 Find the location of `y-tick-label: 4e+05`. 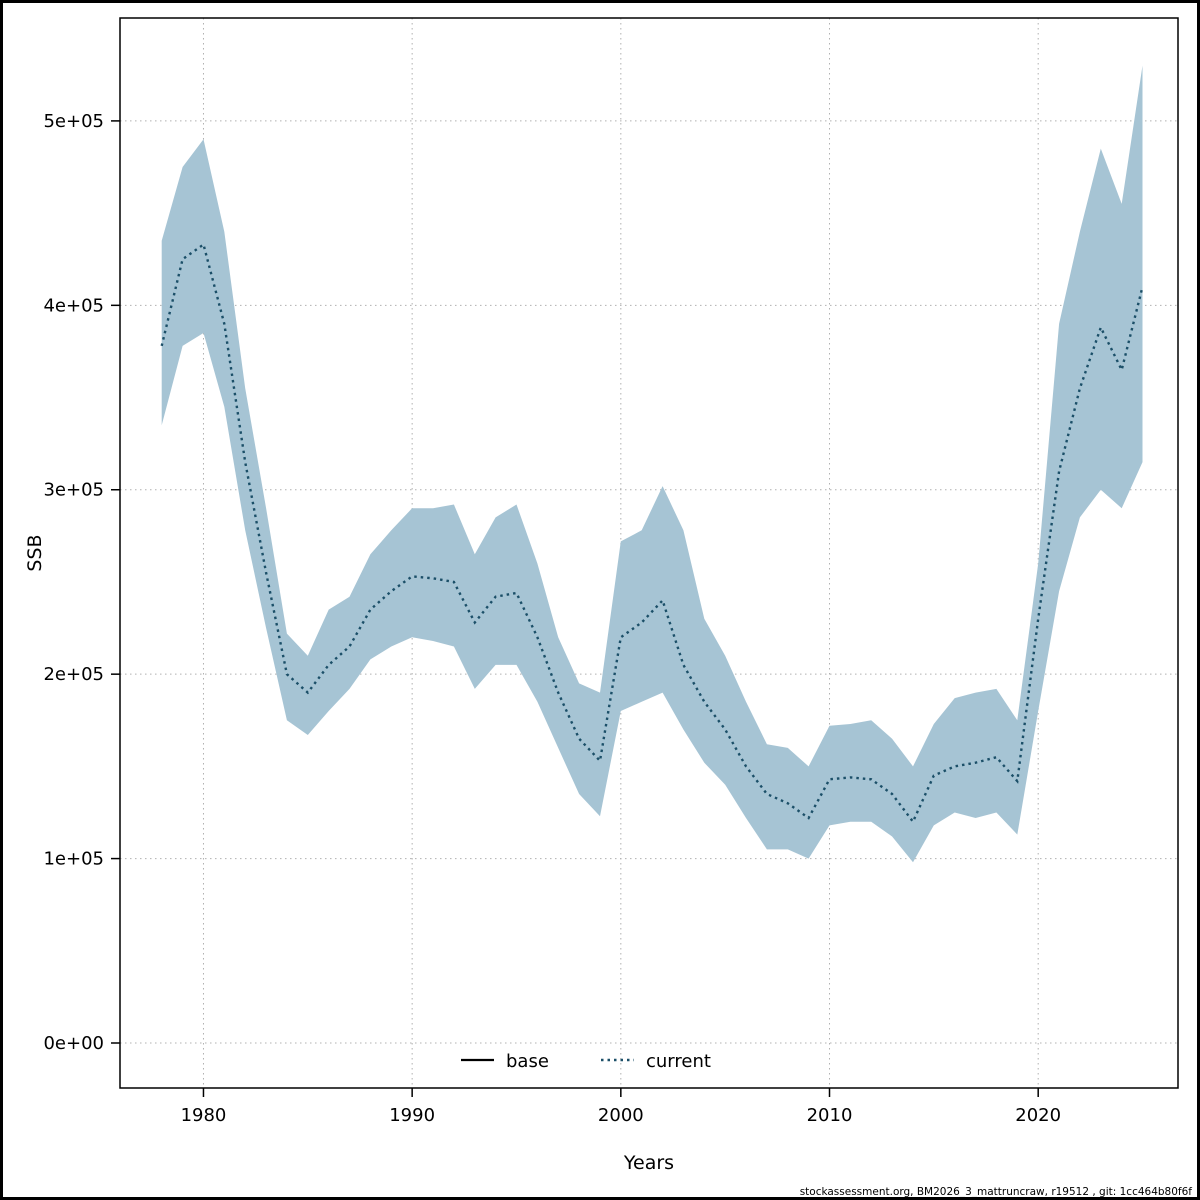

y-tick-label: 4e+05 is located at coordinates (73, 305).